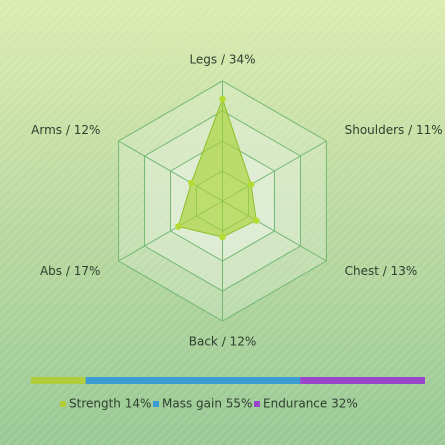 Image resolution: width=445 pixels, height=445 pixels. I want to click on data-point-arms, so click(191, 183).